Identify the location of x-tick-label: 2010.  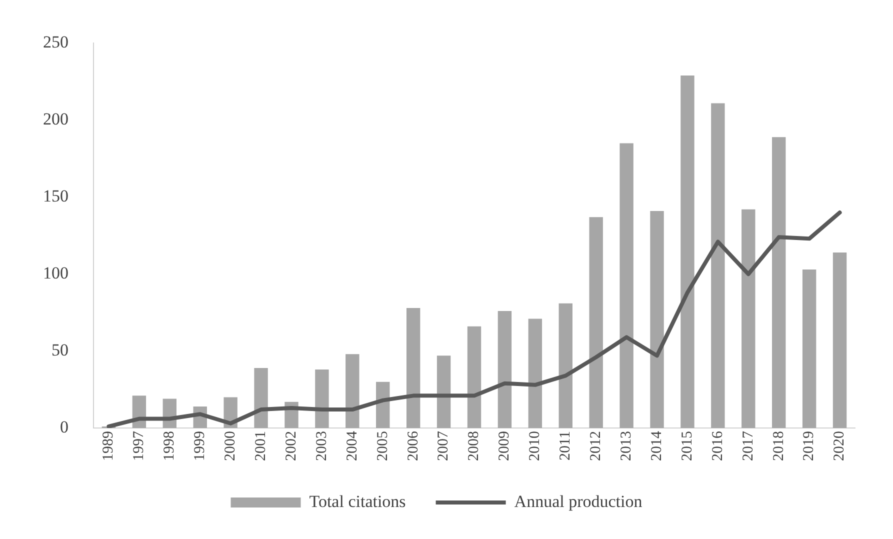
(535, 446).